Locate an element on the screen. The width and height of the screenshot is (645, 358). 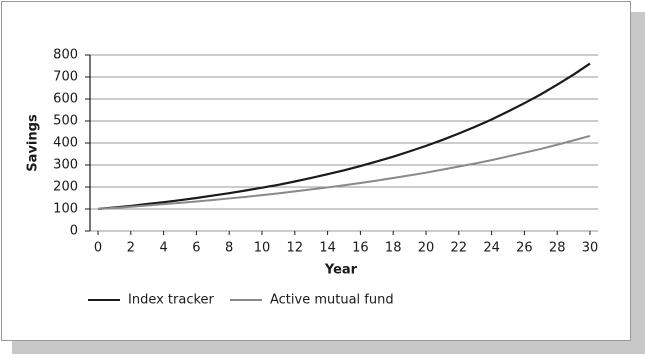
x-tick-label: 0 is located at coordinates (98, 248).